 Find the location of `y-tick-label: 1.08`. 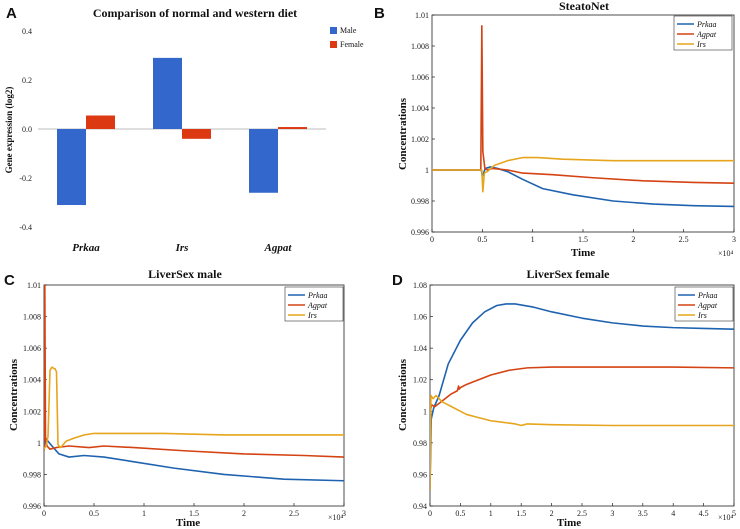

y-tick-label: 1.08 is located at coordinates (420, 285).